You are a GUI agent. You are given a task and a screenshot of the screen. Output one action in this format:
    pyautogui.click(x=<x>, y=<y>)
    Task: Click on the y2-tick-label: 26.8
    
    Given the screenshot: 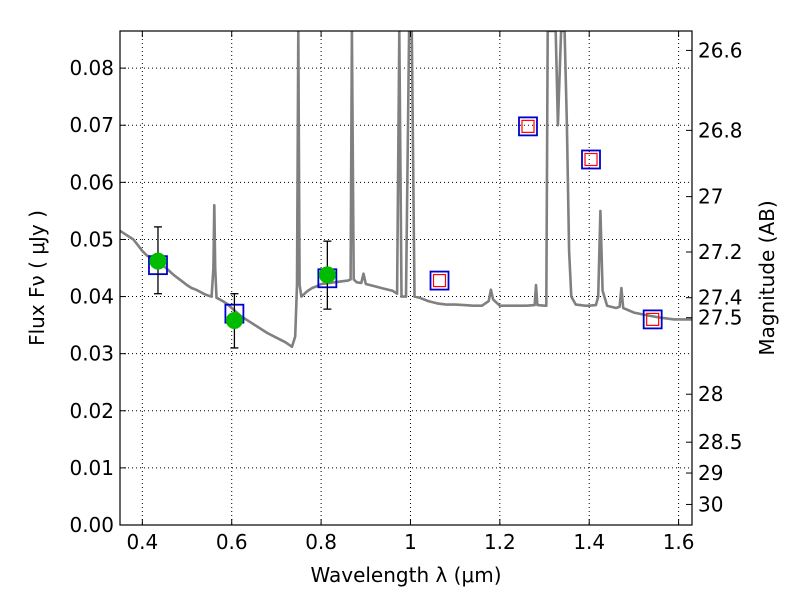 What is the action you would take?
    pyautogui.click(x=720, y=130)
    